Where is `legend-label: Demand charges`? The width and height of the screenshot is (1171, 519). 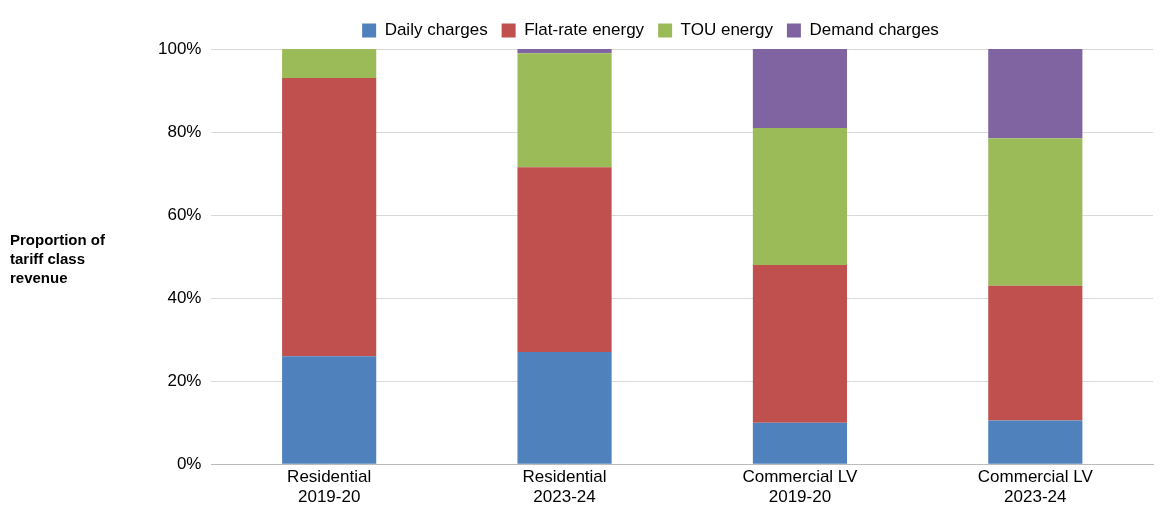
legend-label: Demand charges is located at coordinates (874, 30).